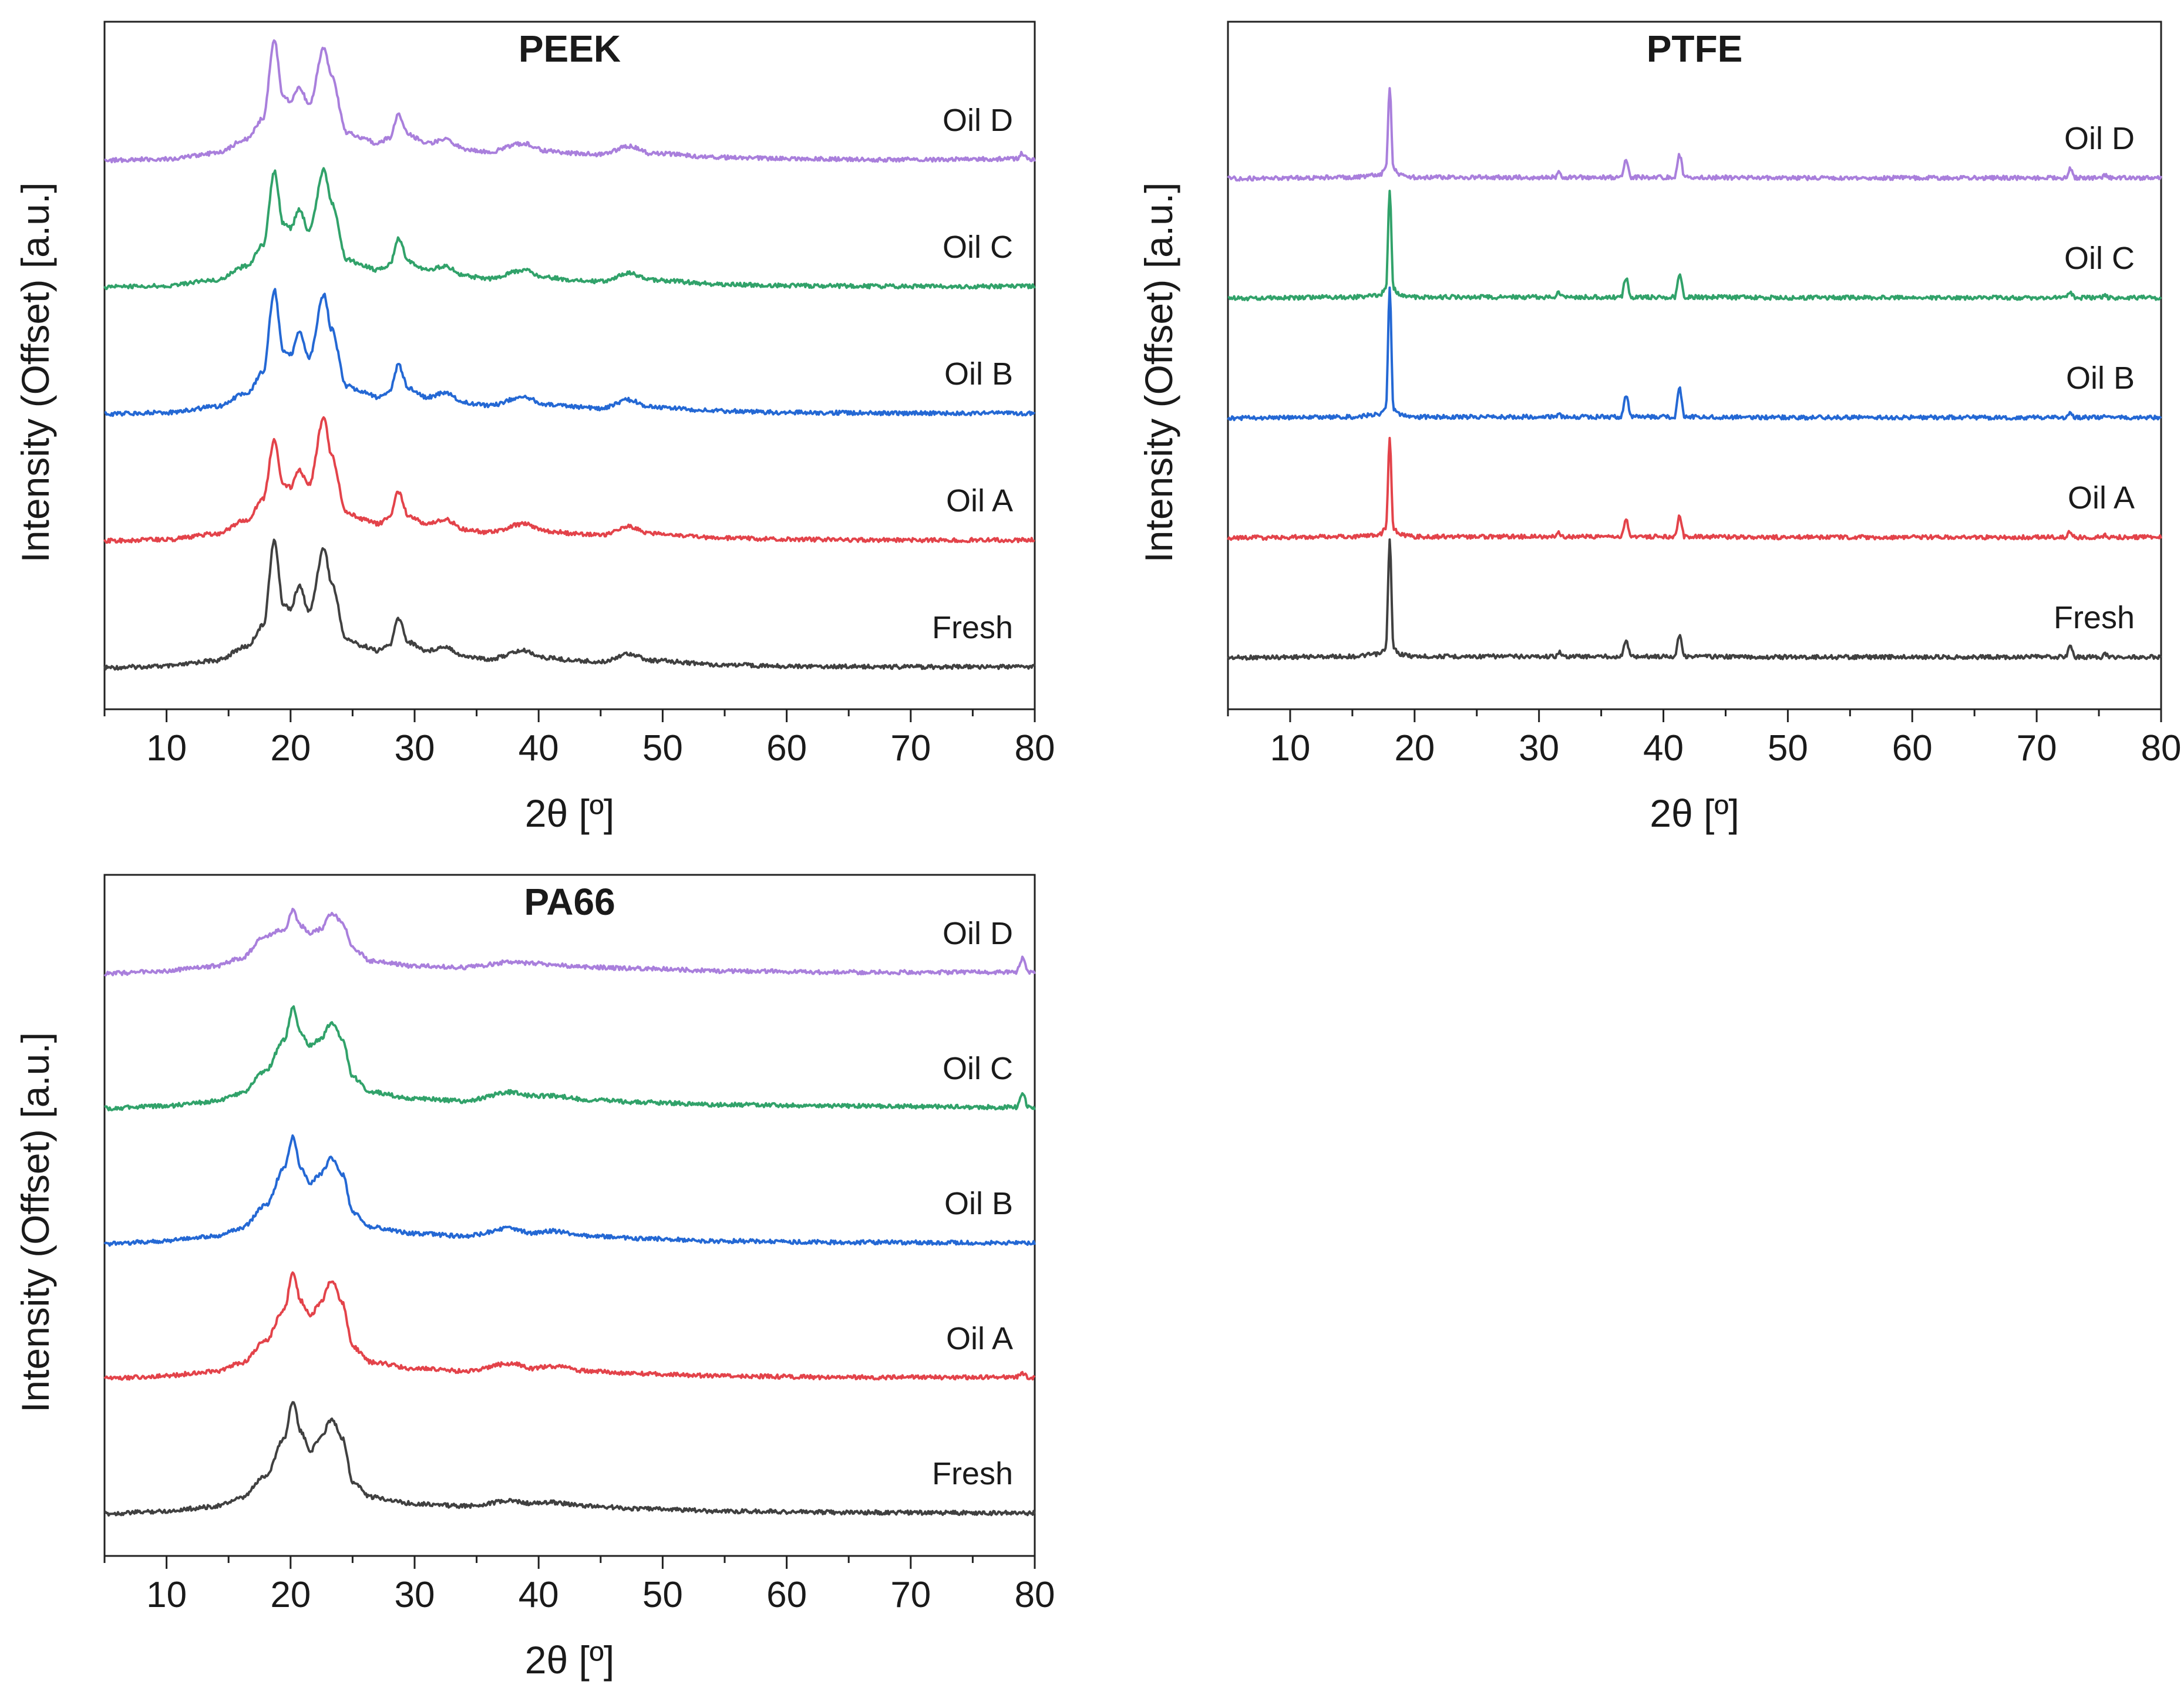 This screenshot has width=2184, height=1708. What do you see at coordinates (569, 902) in the screenshot?
I see `panel-title: PA66` at bounding box center [569, 902].